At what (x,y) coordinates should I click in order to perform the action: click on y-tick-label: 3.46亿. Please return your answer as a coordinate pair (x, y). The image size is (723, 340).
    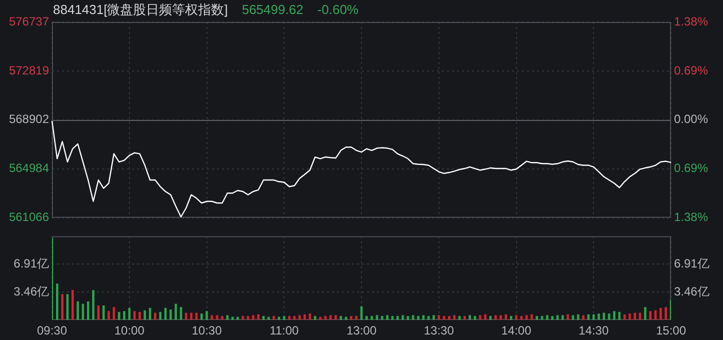
    Looking at the image, I should click on (31, 291).